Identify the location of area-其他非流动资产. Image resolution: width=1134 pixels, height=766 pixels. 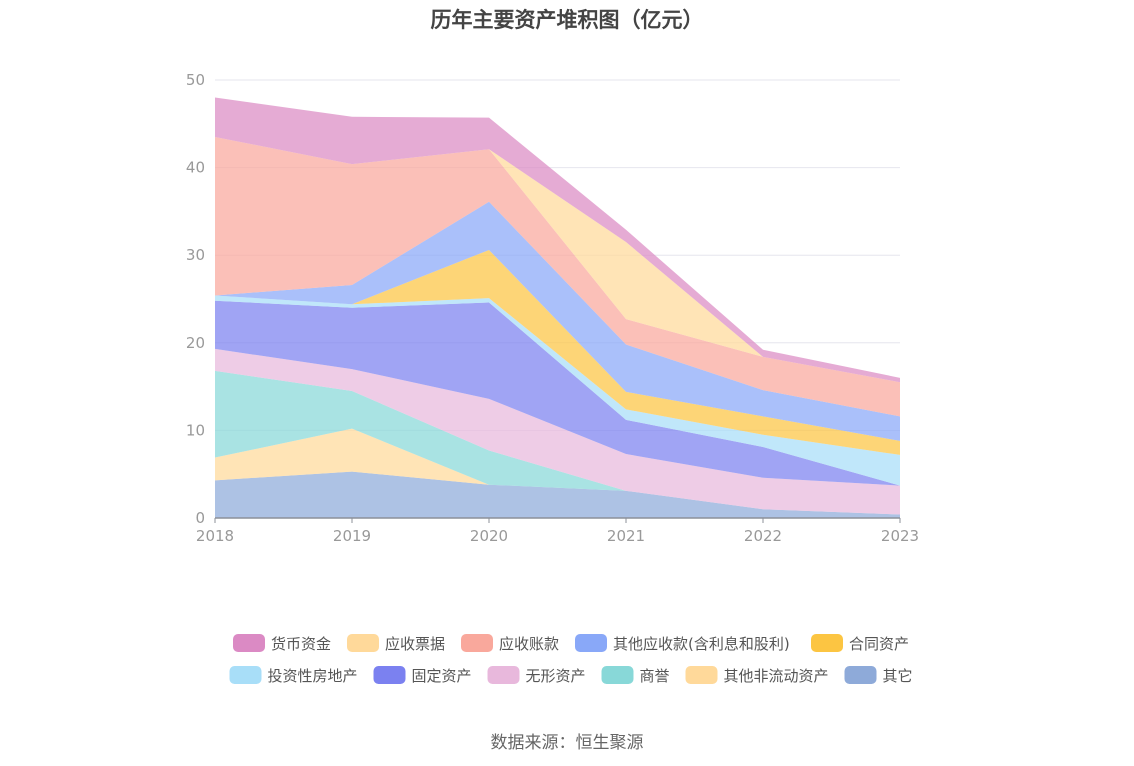
(557, 471).